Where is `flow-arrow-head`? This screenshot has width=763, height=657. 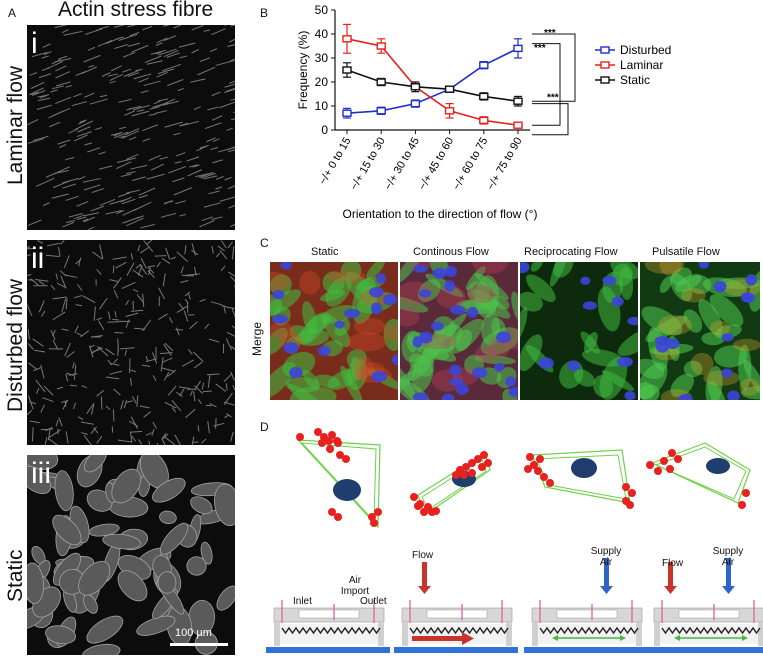 flow-arrow-head is located at coordinates (670, 590).